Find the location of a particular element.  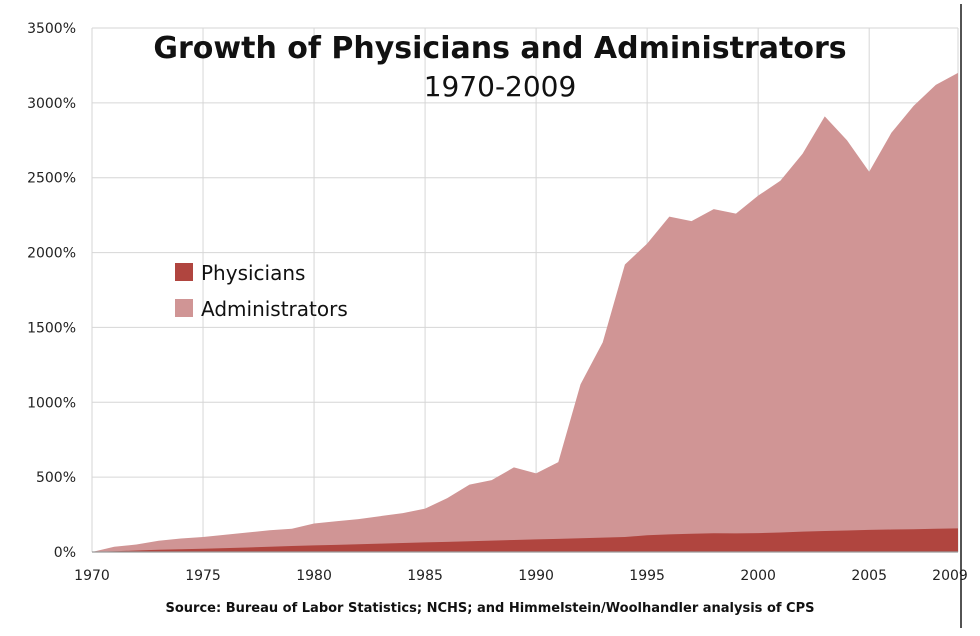

x-tick-label: 2000 is located at coordinates (758, 576).